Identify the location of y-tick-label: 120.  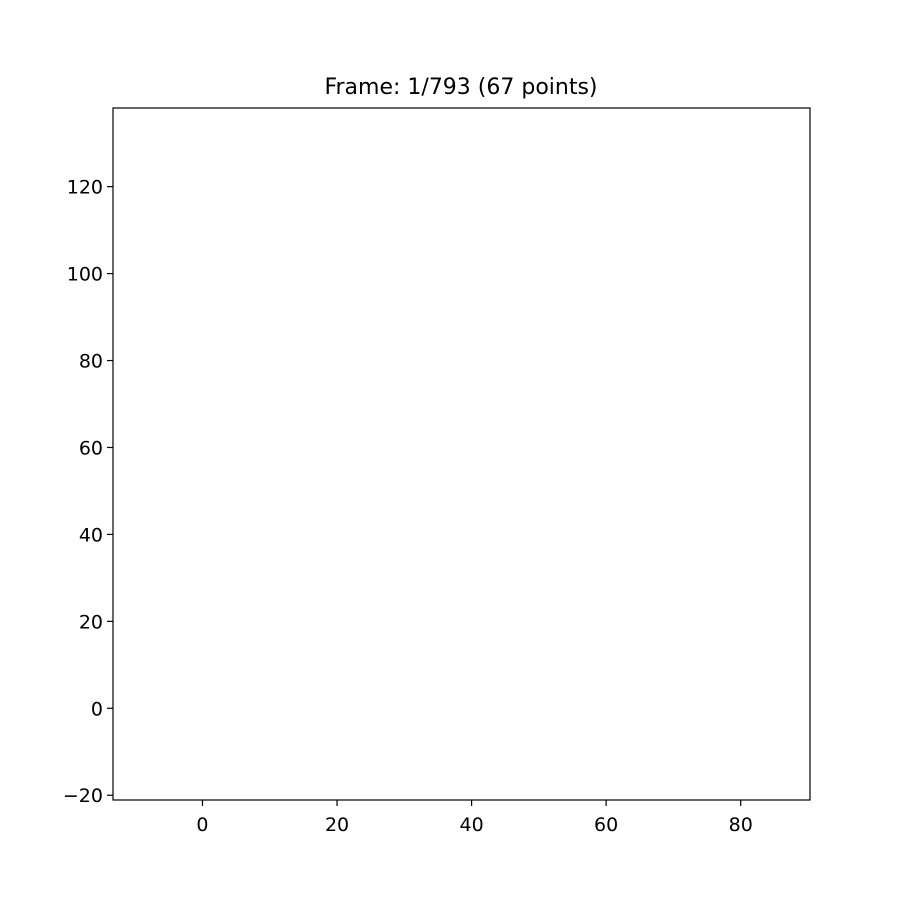
(85, 188).